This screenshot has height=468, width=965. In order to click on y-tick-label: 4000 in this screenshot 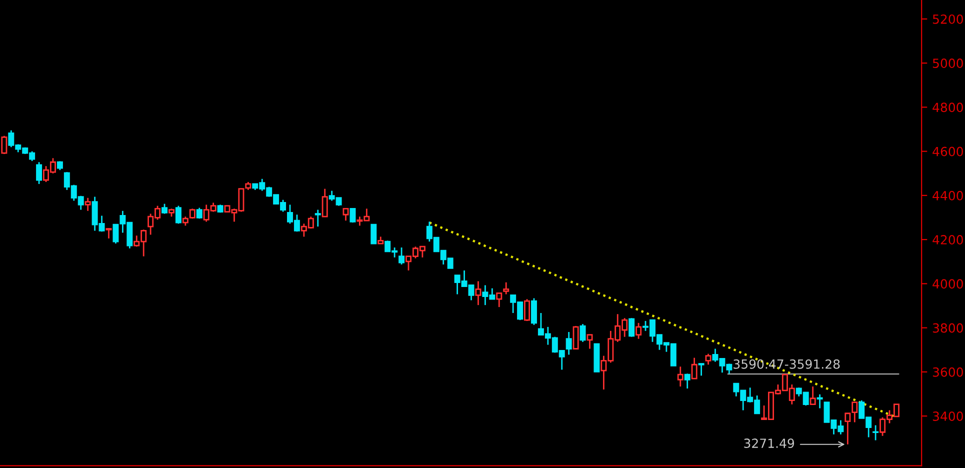, I will do `click(947, 284)`.